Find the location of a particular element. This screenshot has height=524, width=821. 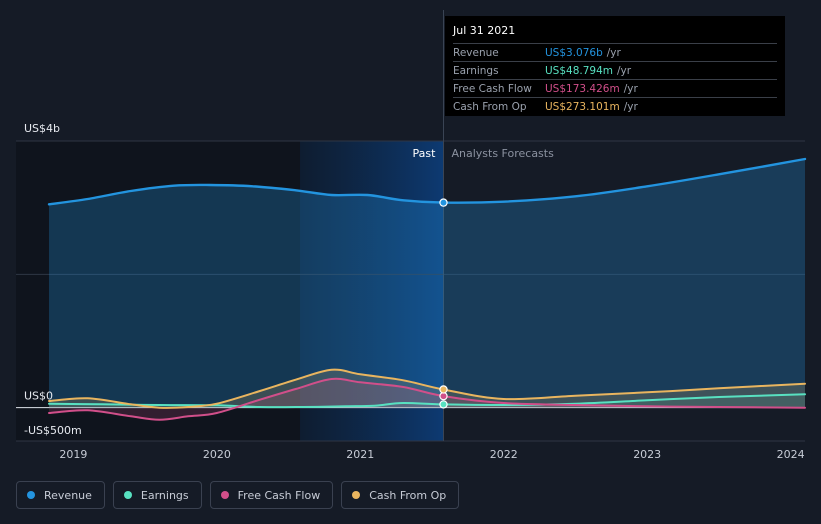

y-tick-label: US$4b is located at coordinates (42, 128).